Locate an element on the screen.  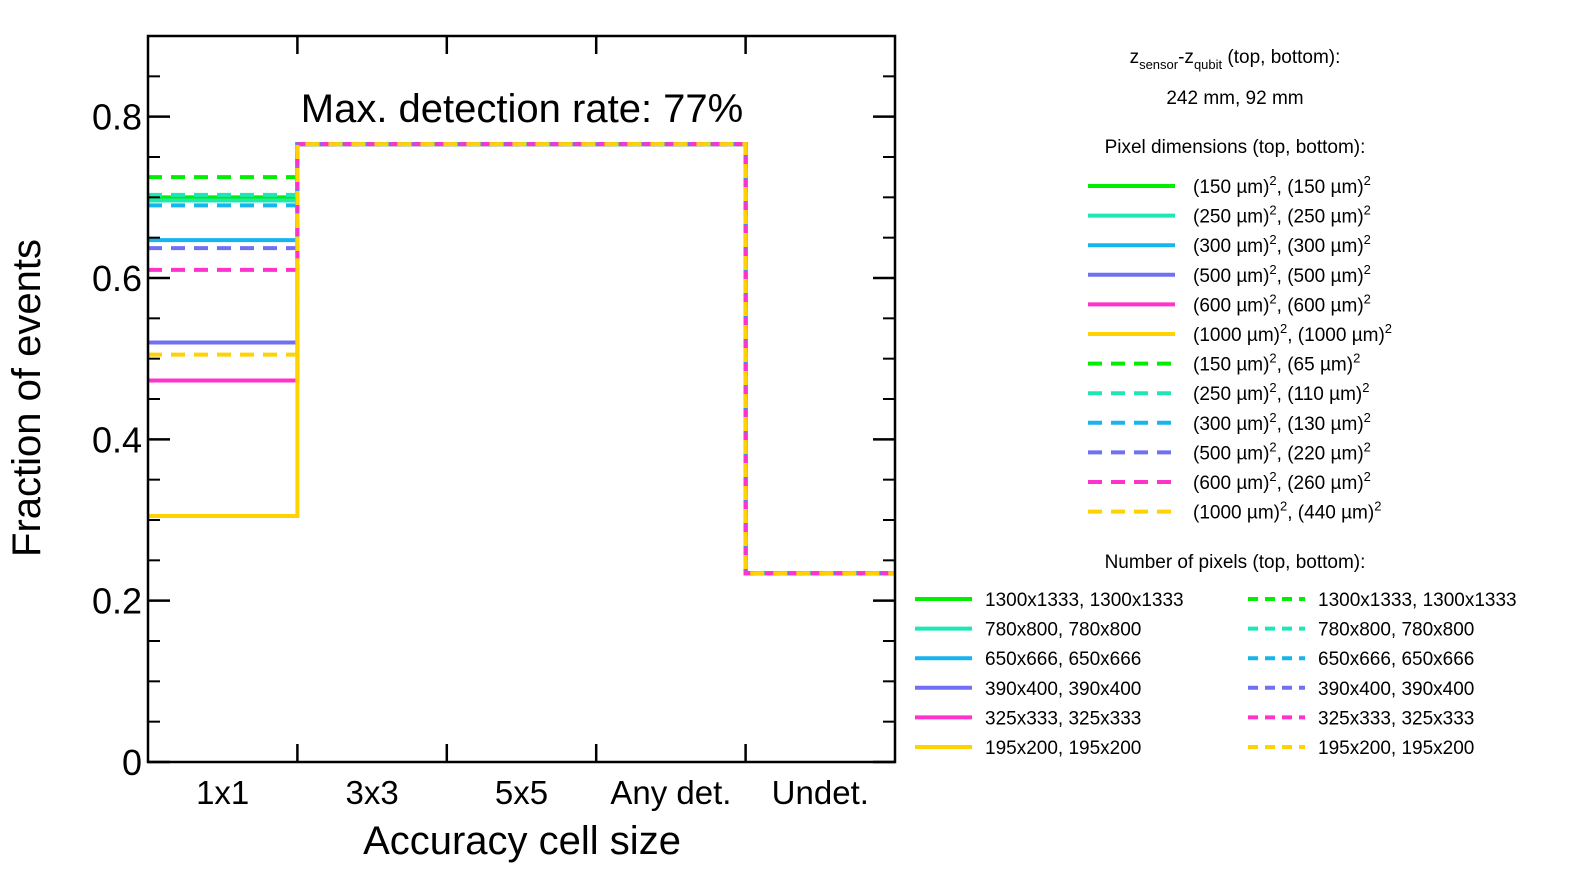
z-title-part: (top, bottom): is located at coordinates (1281, 57).